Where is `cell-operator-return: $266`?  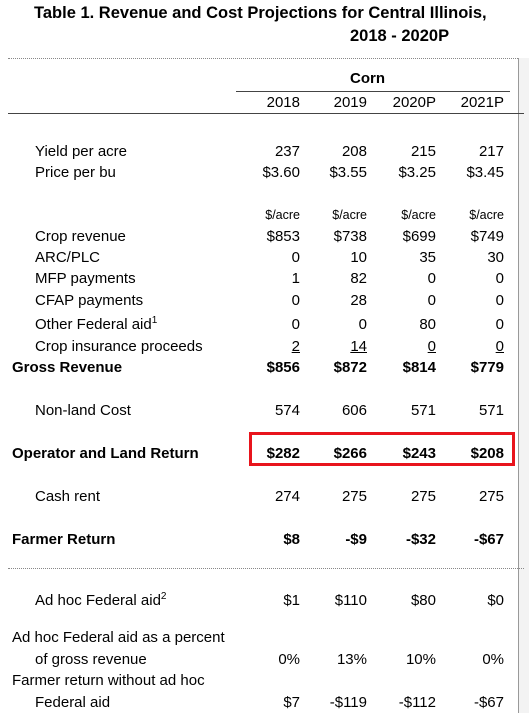
cell-operator-return: $266 is located at coordinates (350, 453).